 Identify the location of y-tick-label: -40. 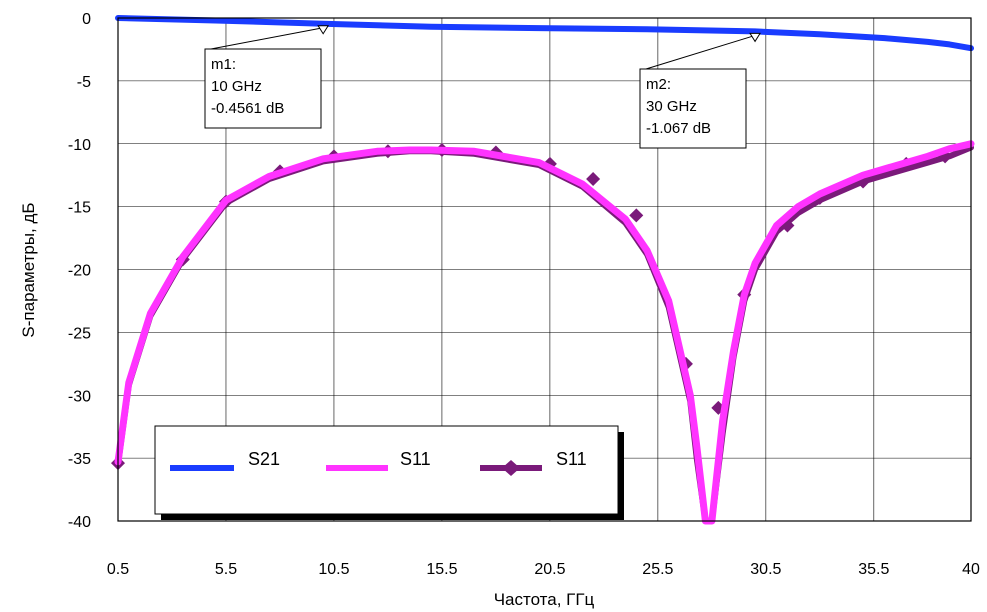
(79, 522).